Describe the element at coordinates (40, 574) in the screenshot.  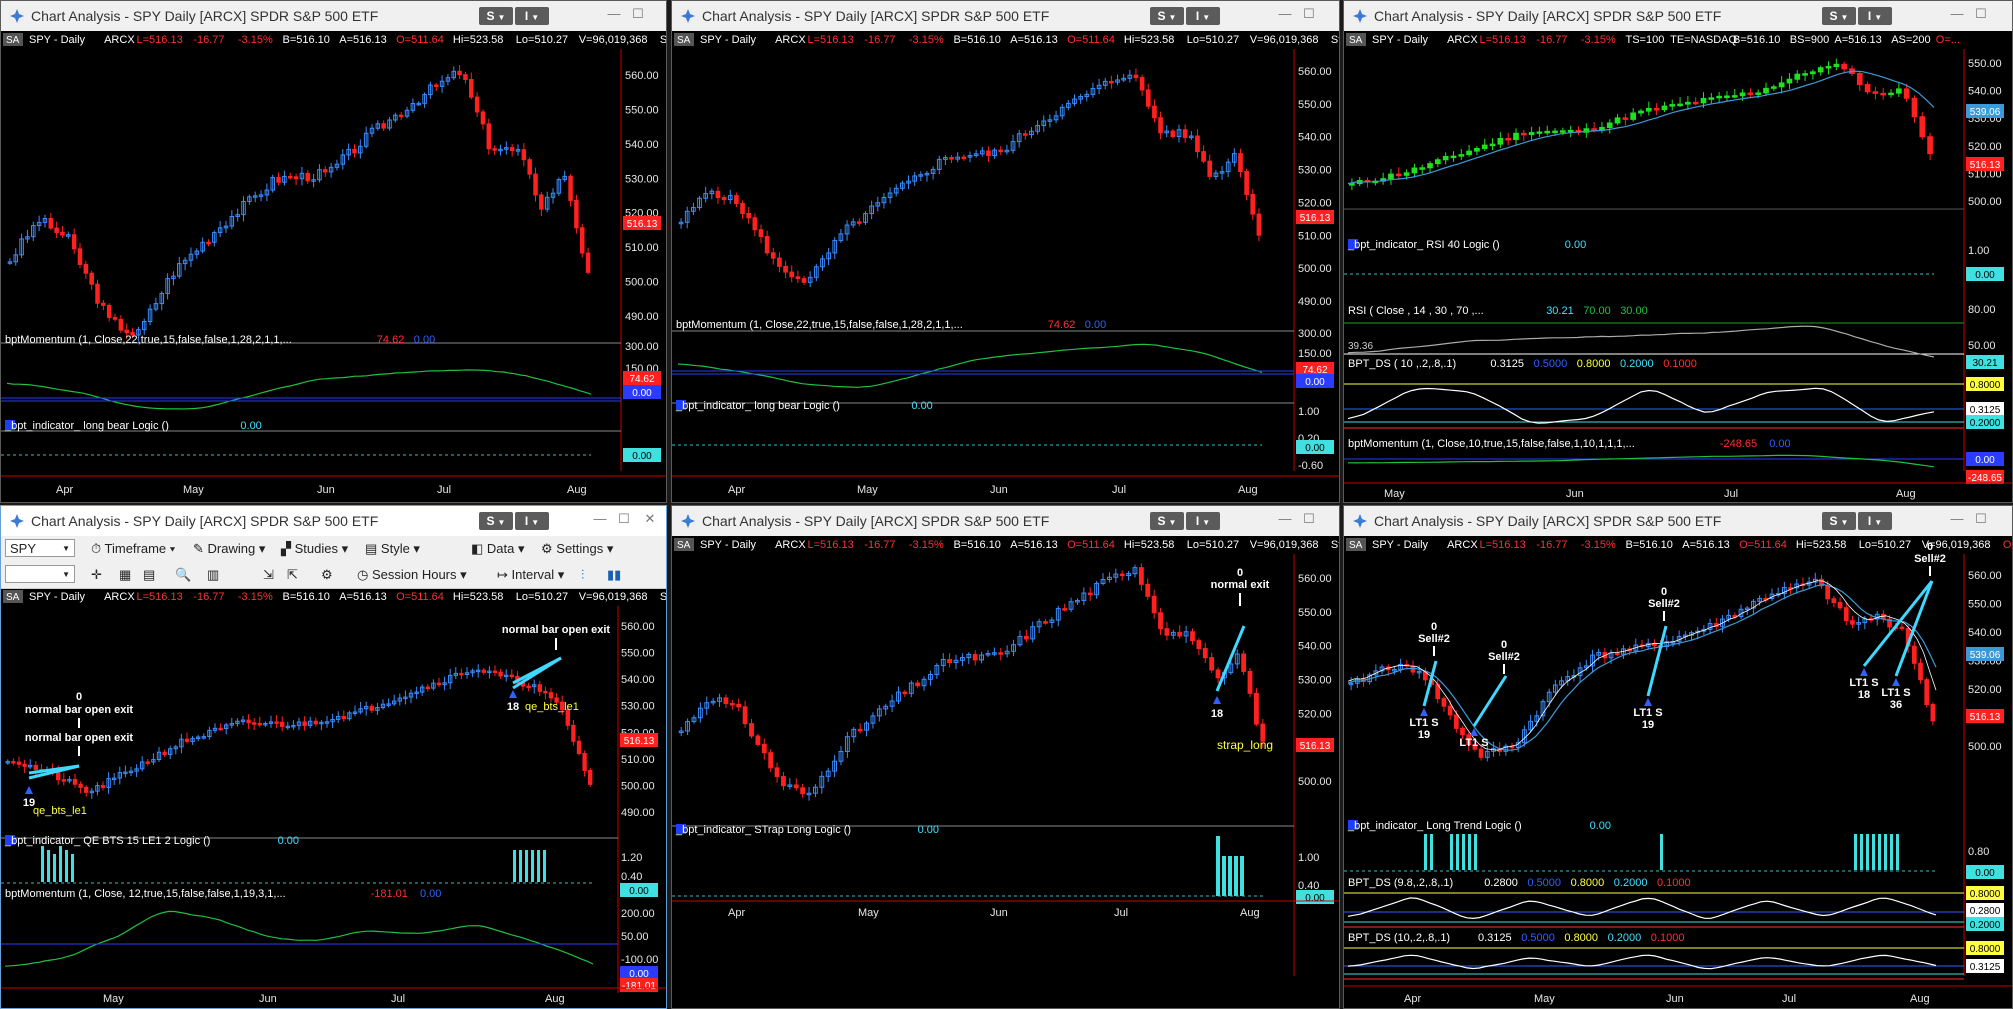
I see `interval-input: ▼` at that location.